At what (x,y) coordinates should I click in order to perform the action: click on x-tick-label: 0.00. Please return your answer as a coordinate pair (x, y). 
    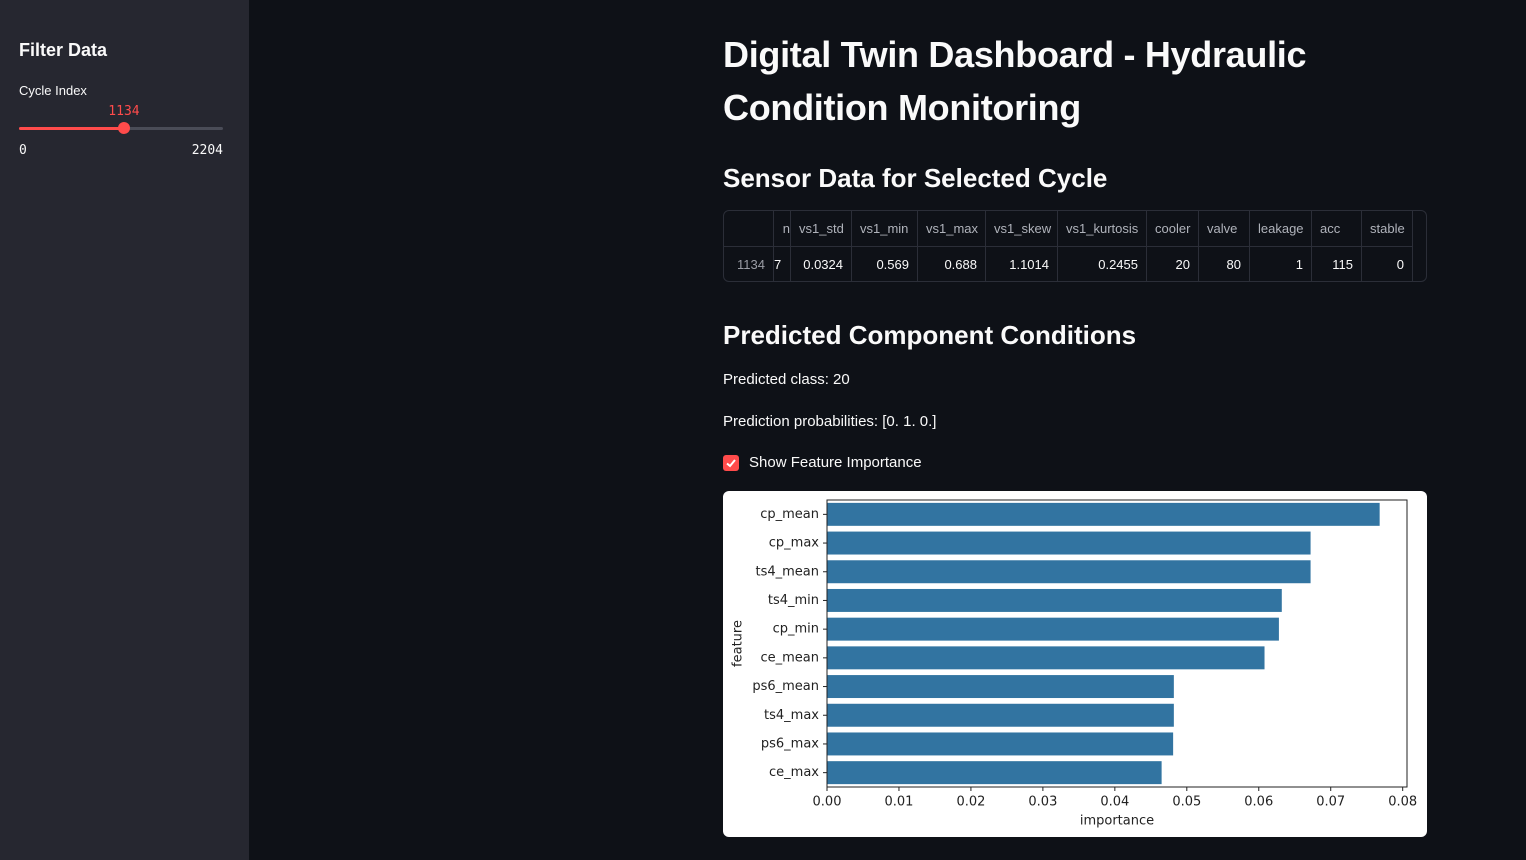
    Looking at the image, I should click on (827, 802).